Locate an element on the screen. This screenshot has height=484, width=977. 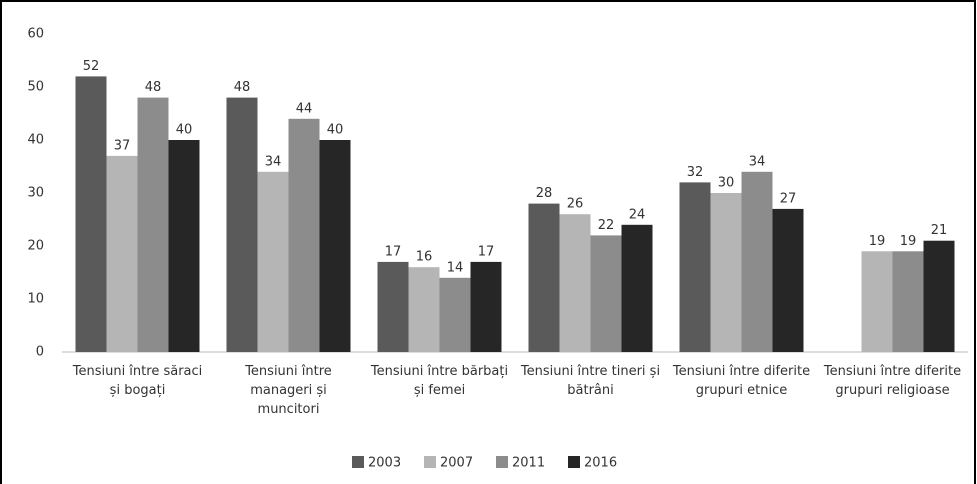
y-tick-label: 0 is located at coordinates (40, 352).